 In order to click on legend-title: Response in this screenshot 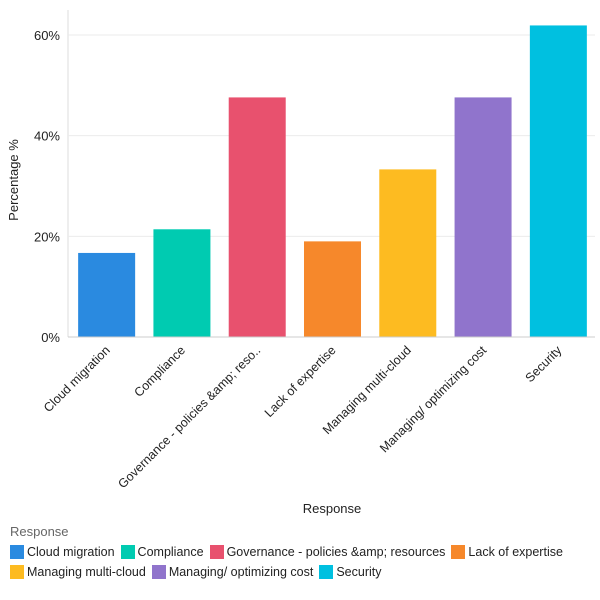, I will do `click(39, 531)`.